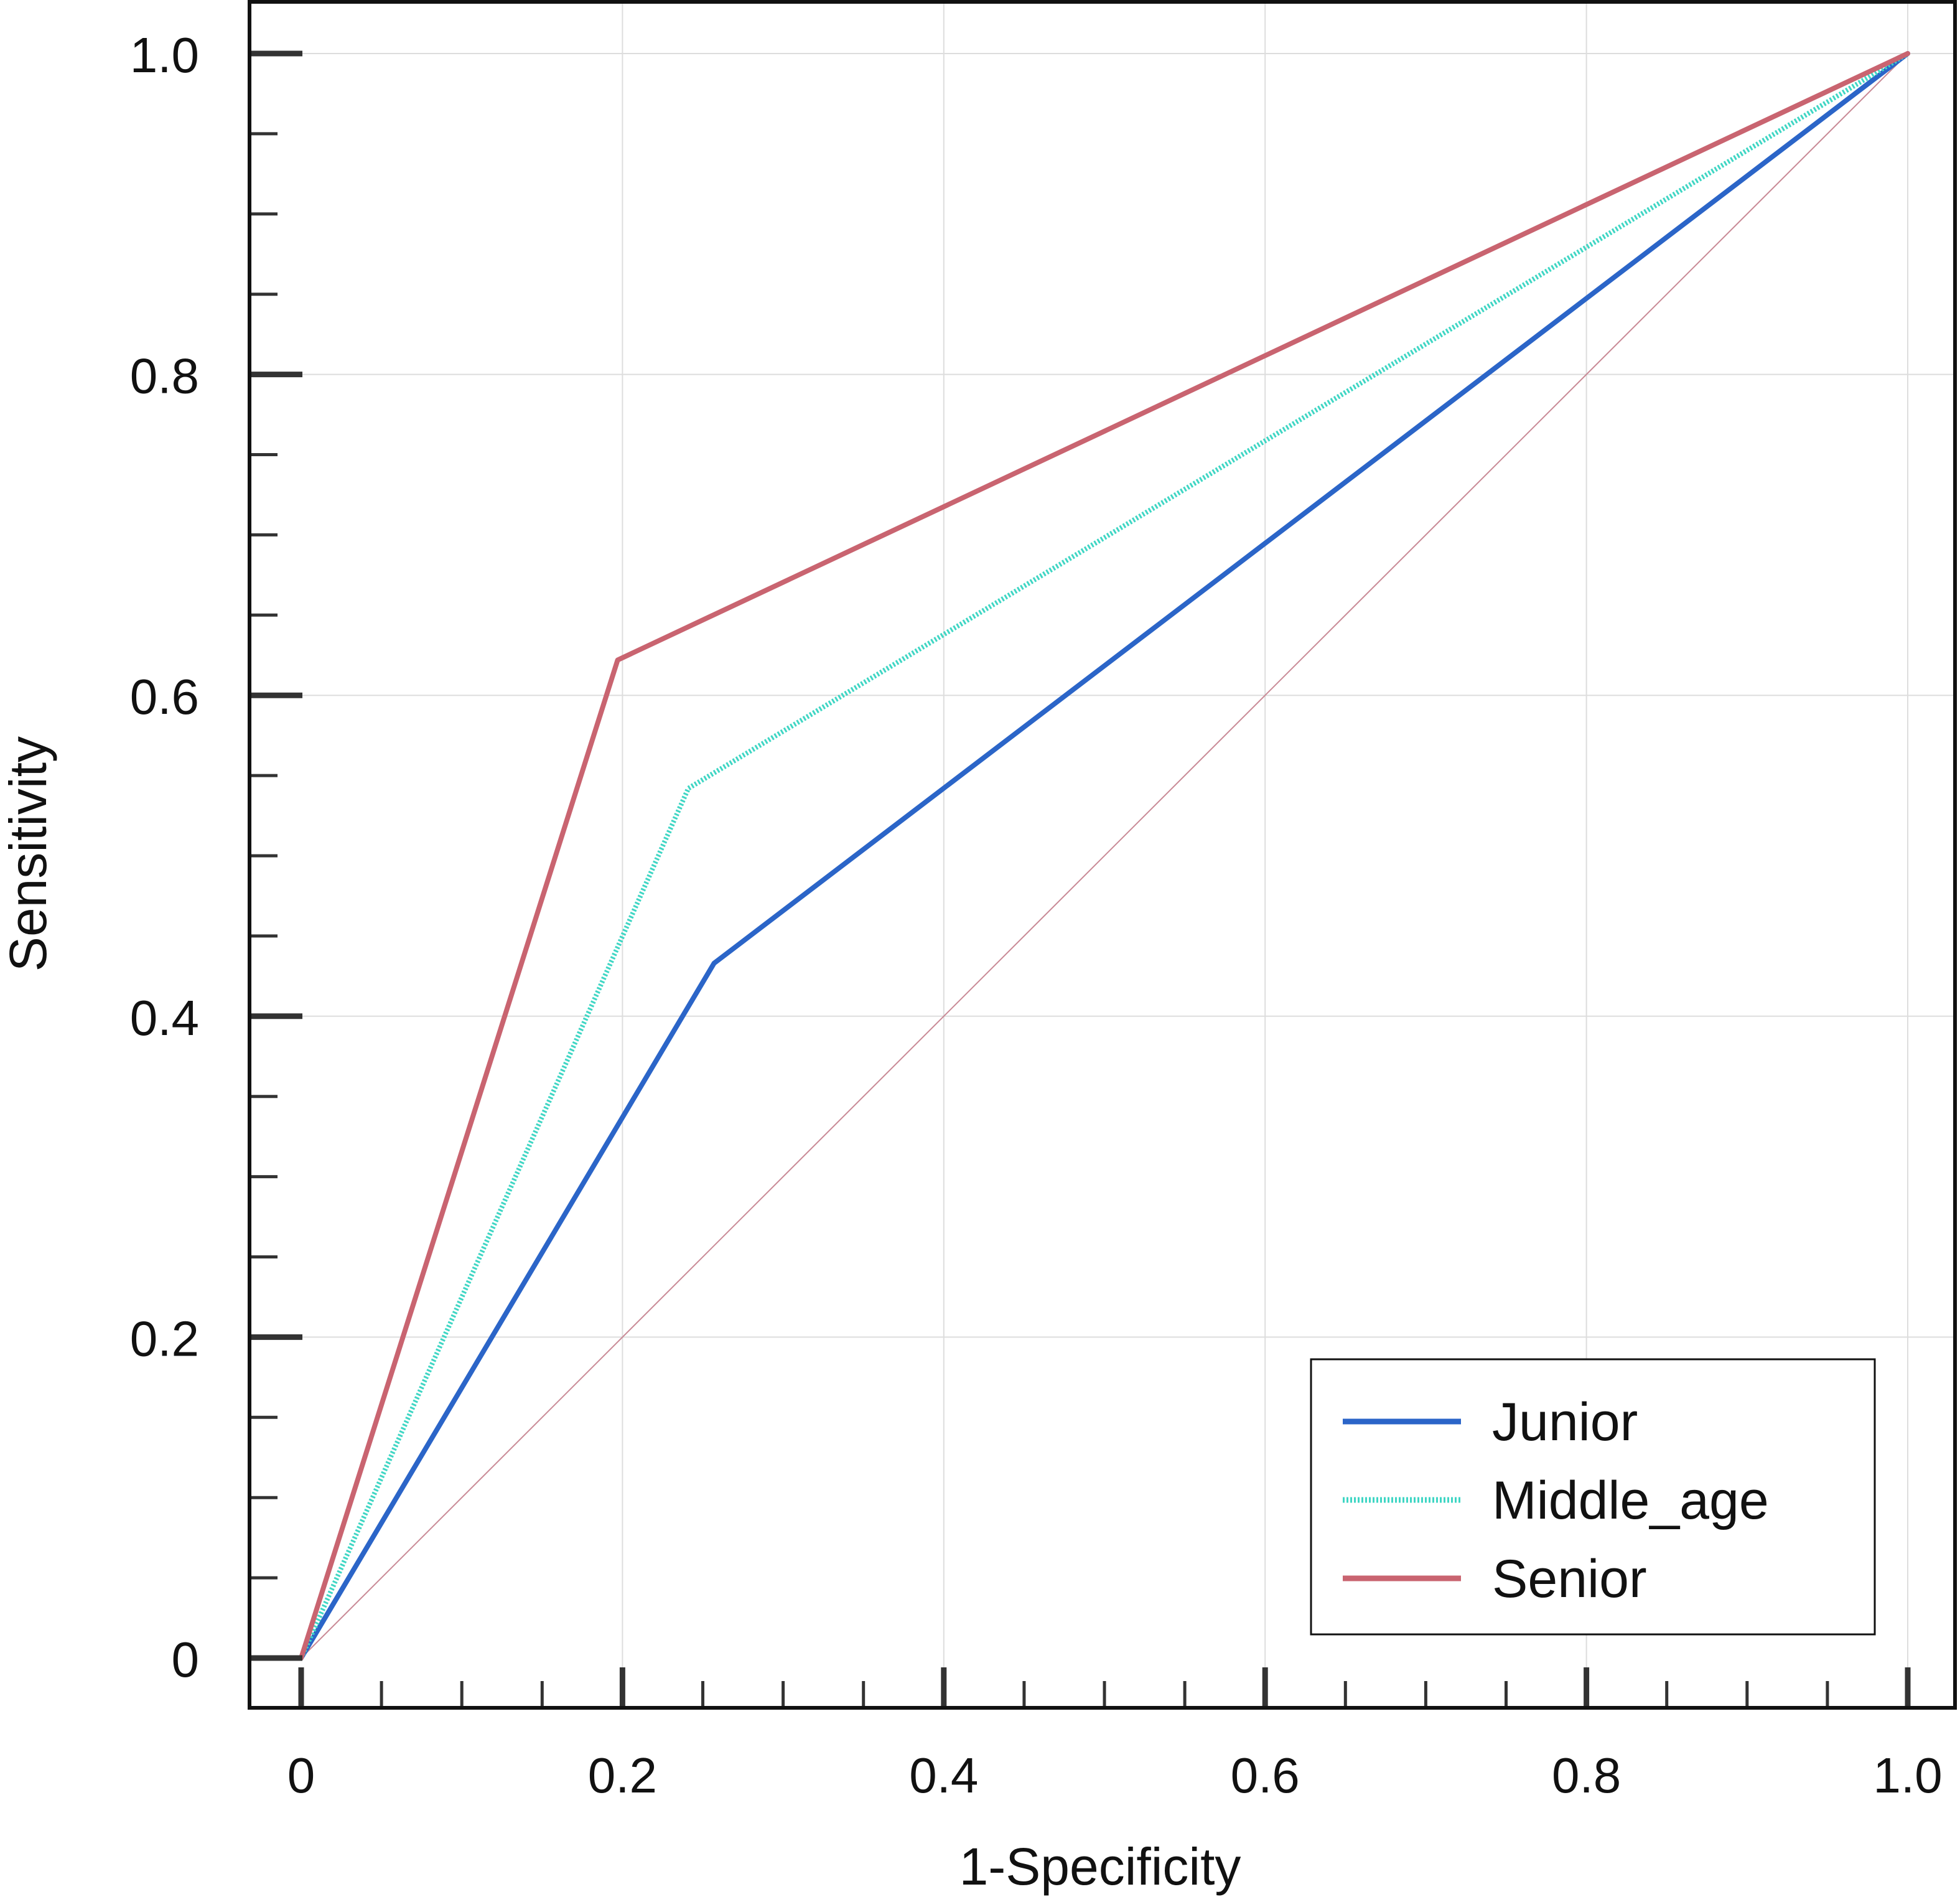 This screenshot has width=1960, height=1902. Describe the element at coordinates (1265, 1775) in the screenshot. I see `x-tick-label: 0.6` at that location.